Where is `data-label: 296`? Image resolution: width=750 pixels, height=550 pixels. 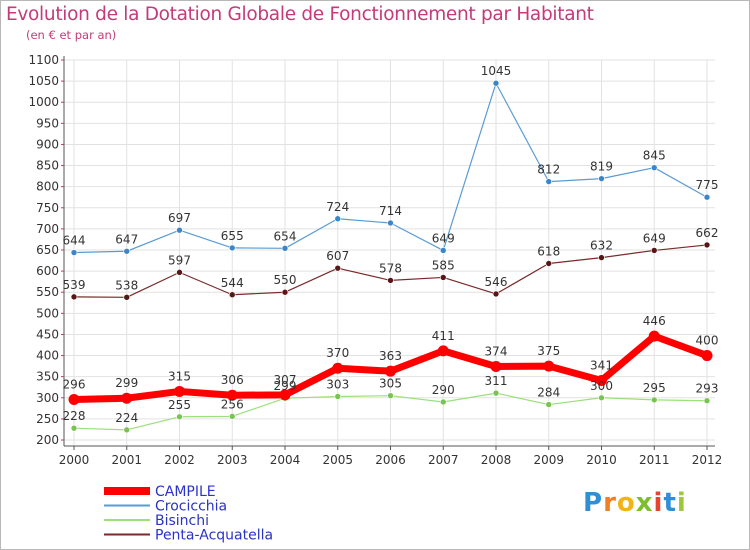 data-label: 296 is located at coordinates (74, 384).